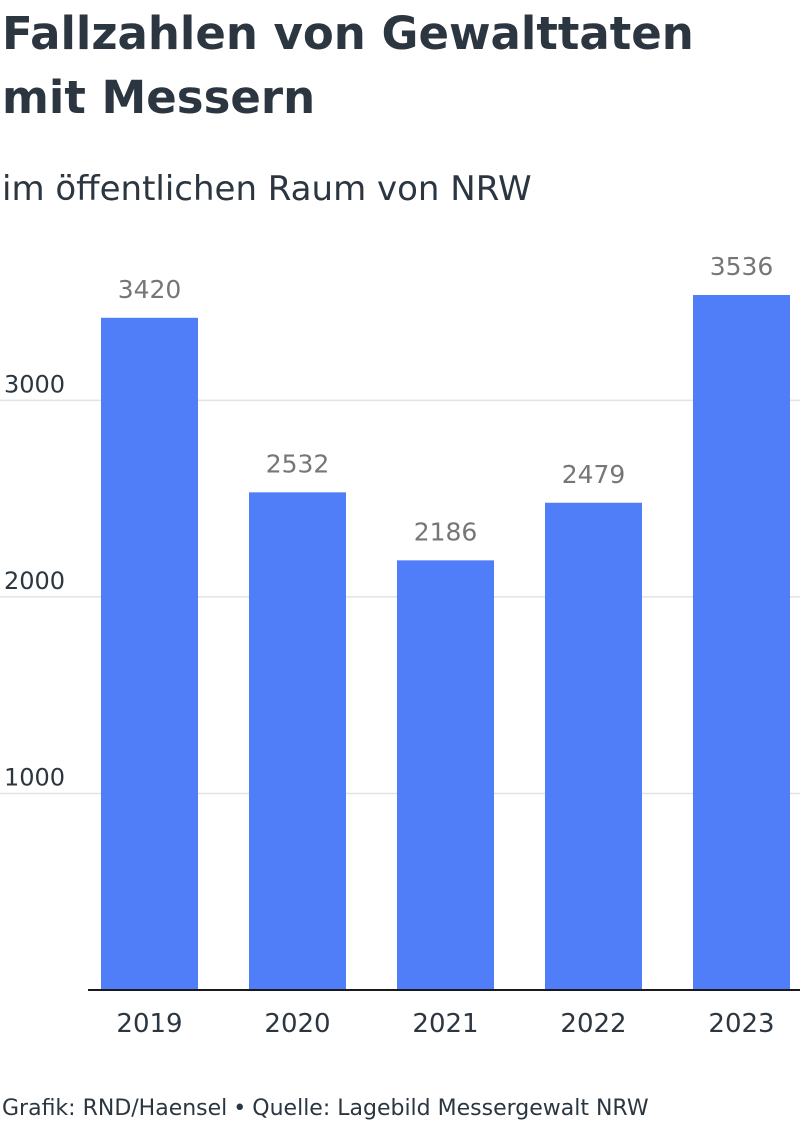 The width and height of the screenshot is (800, 1127). What do you see at coordinates (742, 266) in the screenshot?
I see `value-label-2023: 3536` at bounding box center [742, 266].